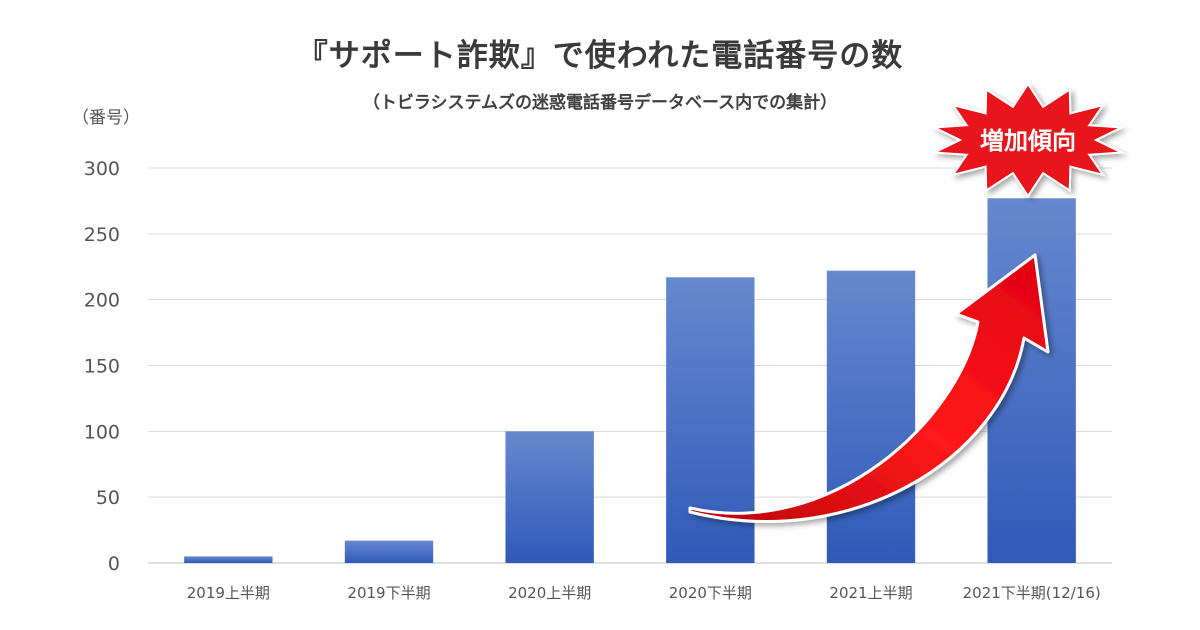  I want to click on trend-badge-label: 増加傾向, so click(1028, 141).